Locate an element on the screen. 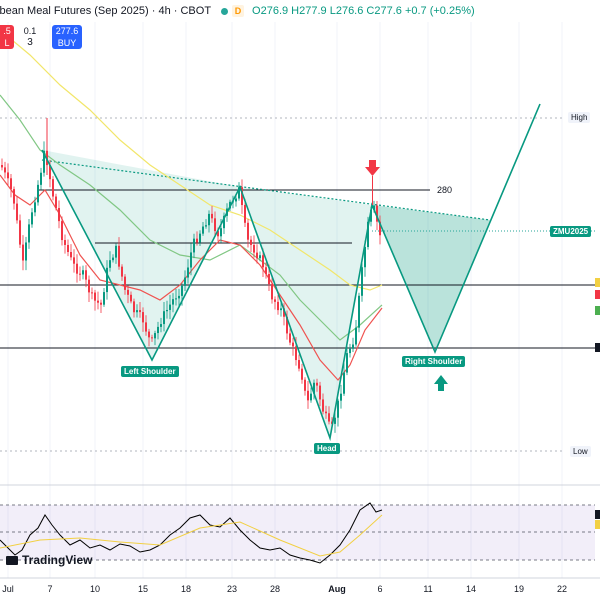 The width and height of the screenshot is (600, 600). sell-button: .5 L is located at coordinates (7, 37).